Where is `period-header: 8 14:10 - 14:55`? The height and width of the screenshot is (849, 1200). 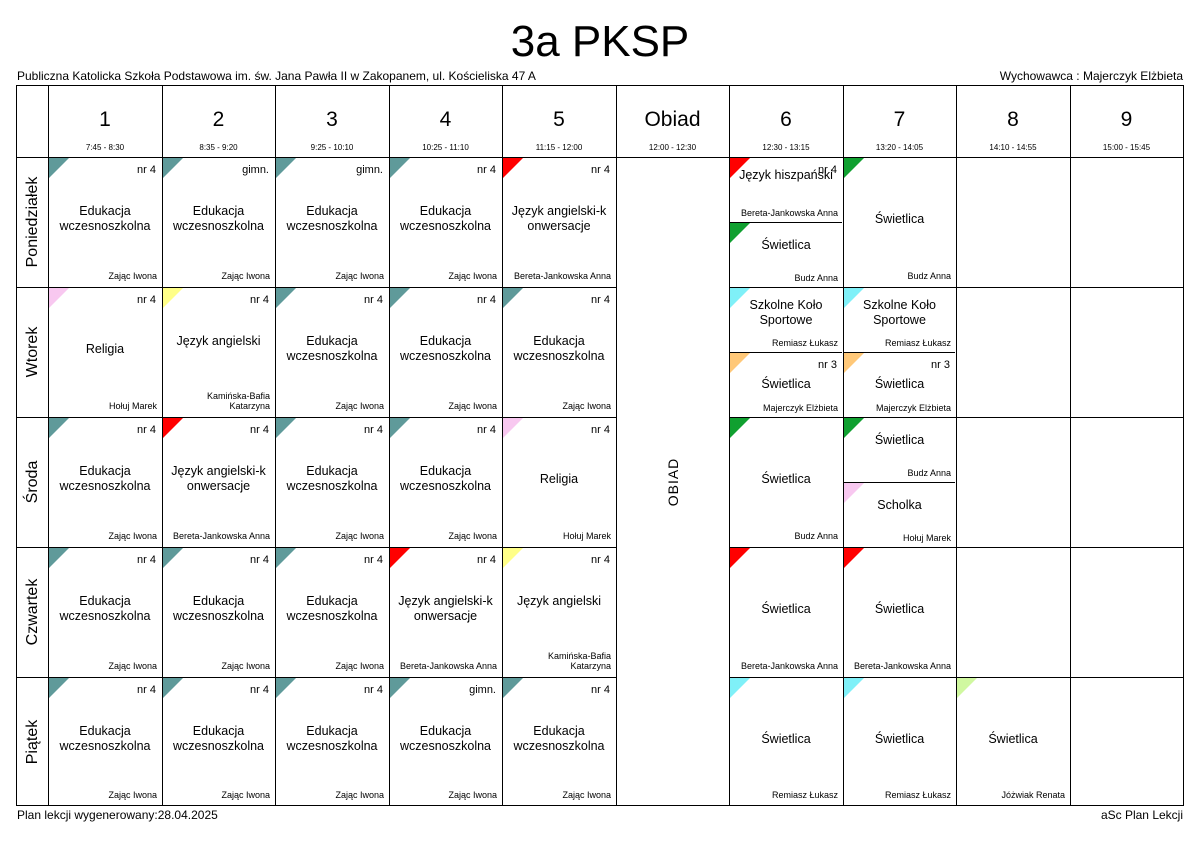
period-header: 8 14:10 - 14:55 is located at coordinates (1013, 121).